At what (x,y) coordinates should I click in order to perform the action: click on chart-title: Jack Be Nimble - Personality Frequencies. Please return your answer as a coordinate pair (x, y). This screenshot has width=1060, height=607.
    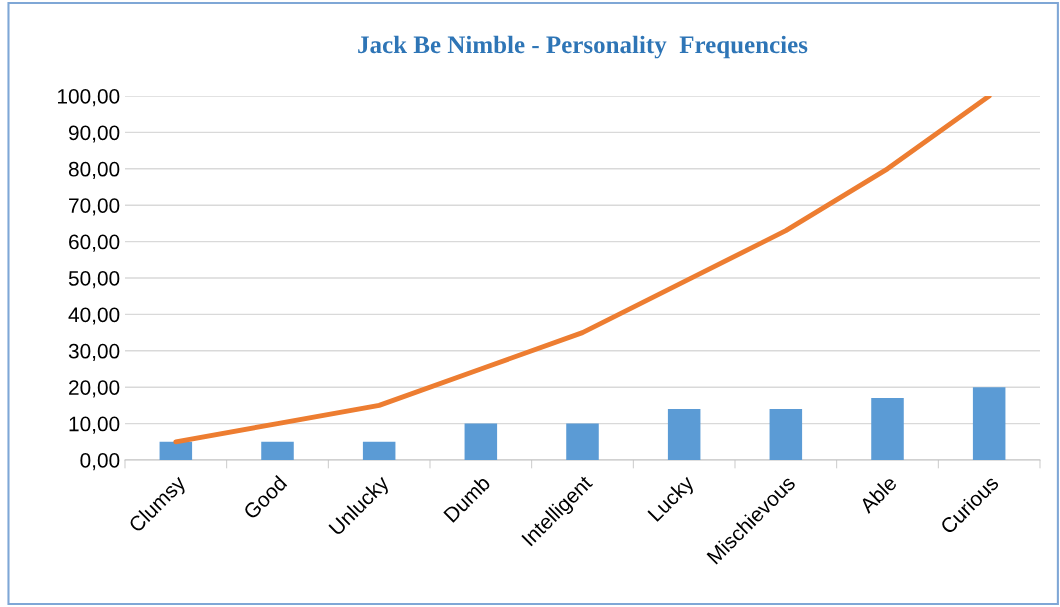
    Looking at the image, I should click on (583, 47).